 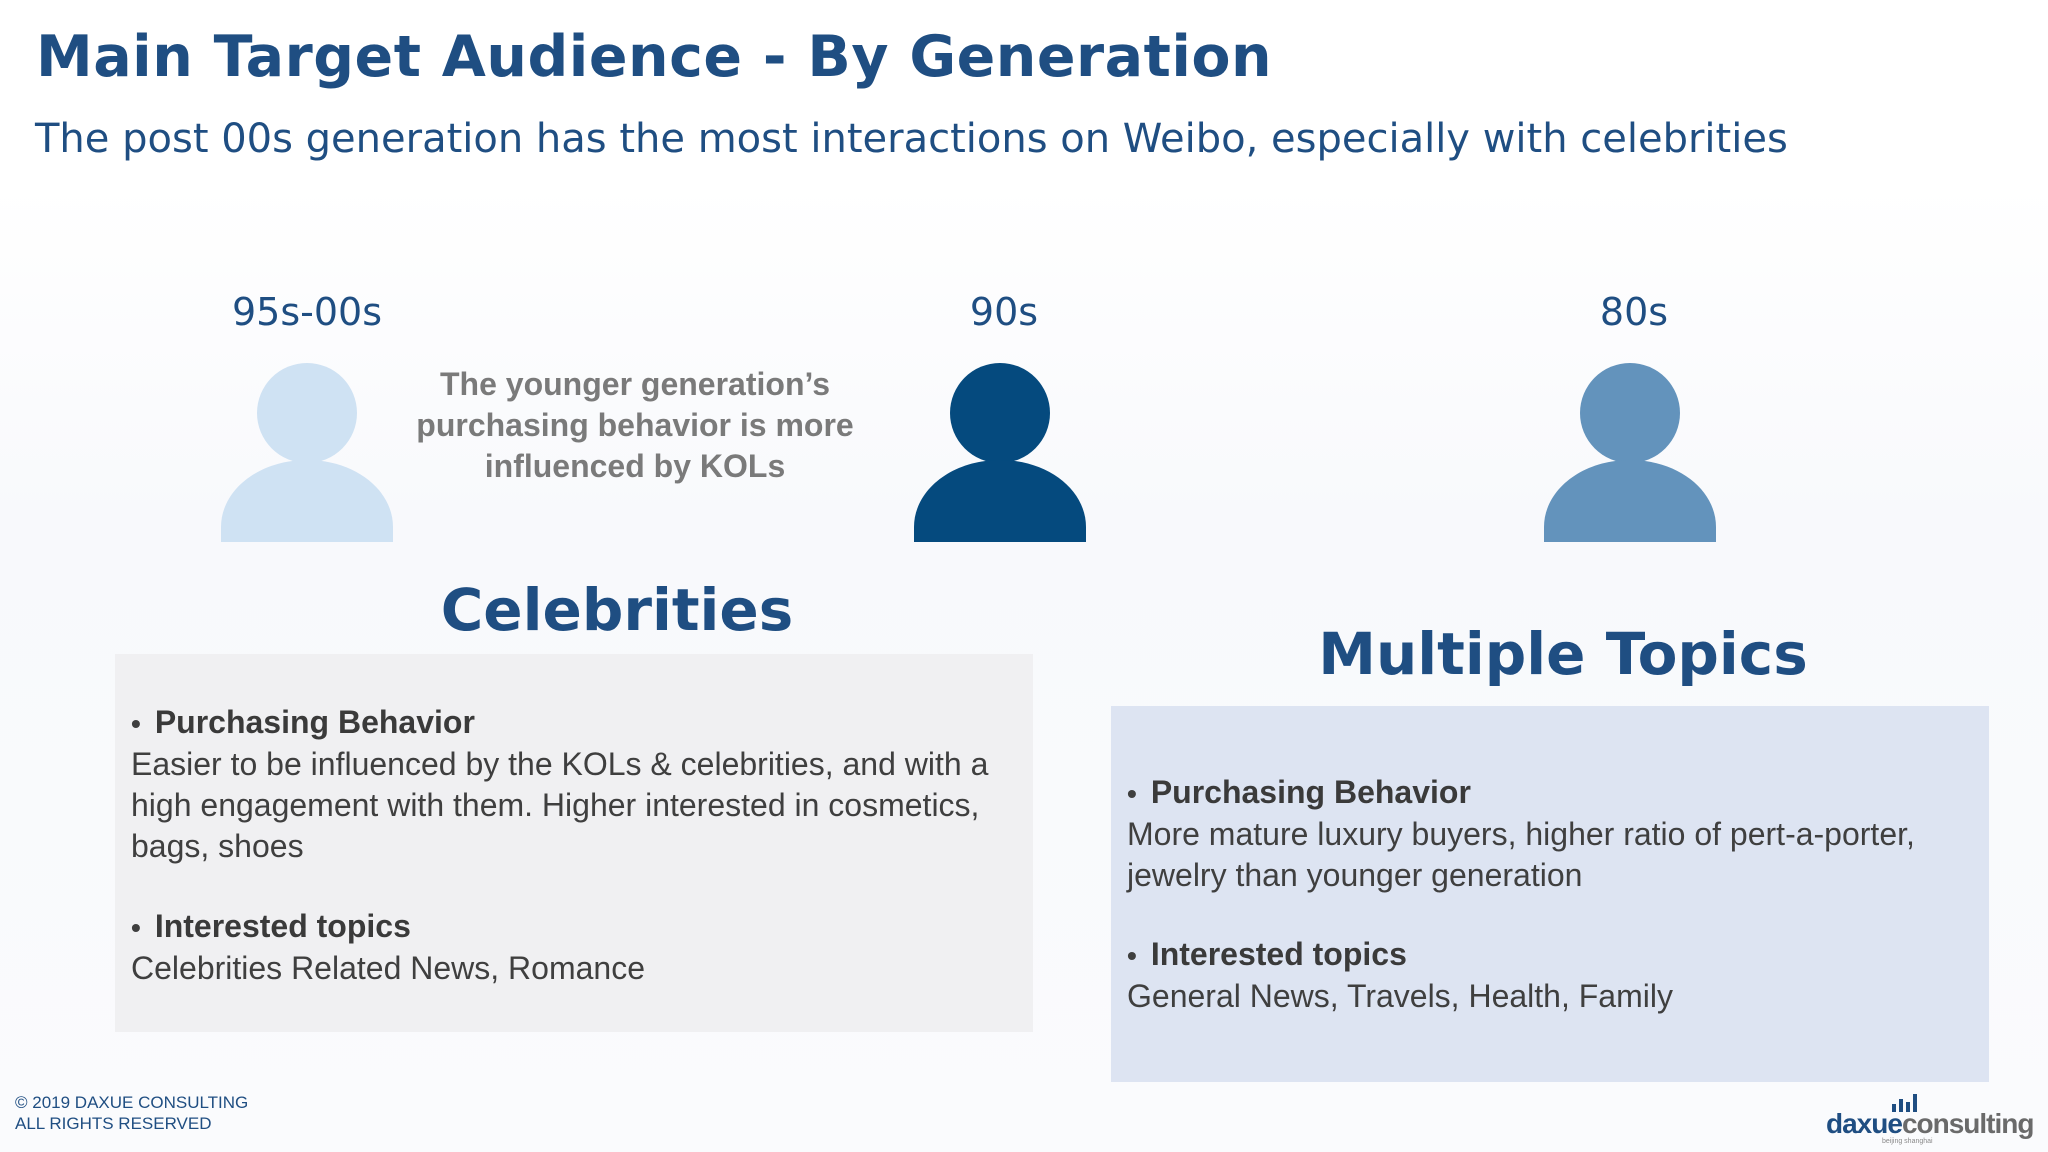 I want to click on interested-topics-text: Celebrities Related News, Romance, so click(x=388, y=968).